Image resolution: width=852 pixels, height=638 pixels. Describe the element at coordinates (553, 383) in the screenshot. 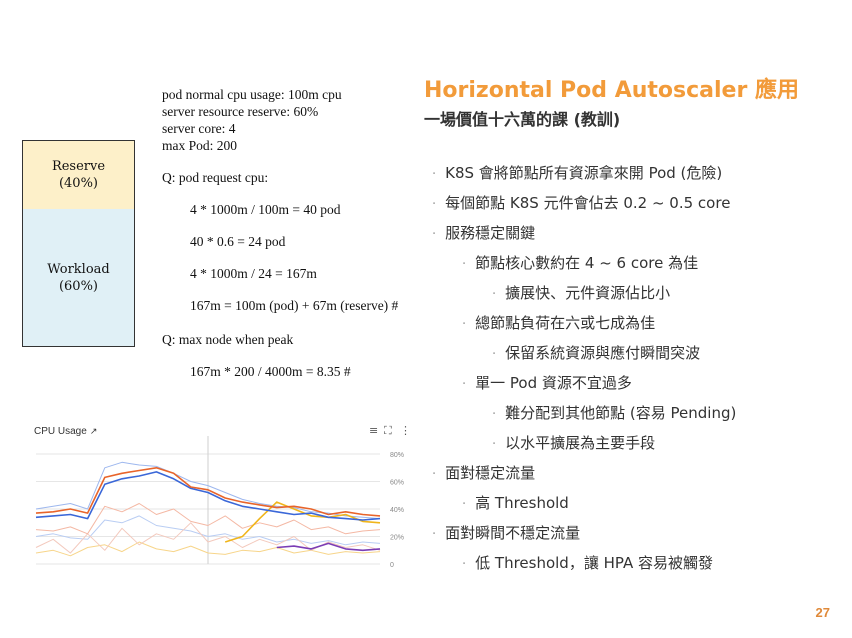

I see `bullet-text: 單一 Pod 資源不宜過多` at that location.